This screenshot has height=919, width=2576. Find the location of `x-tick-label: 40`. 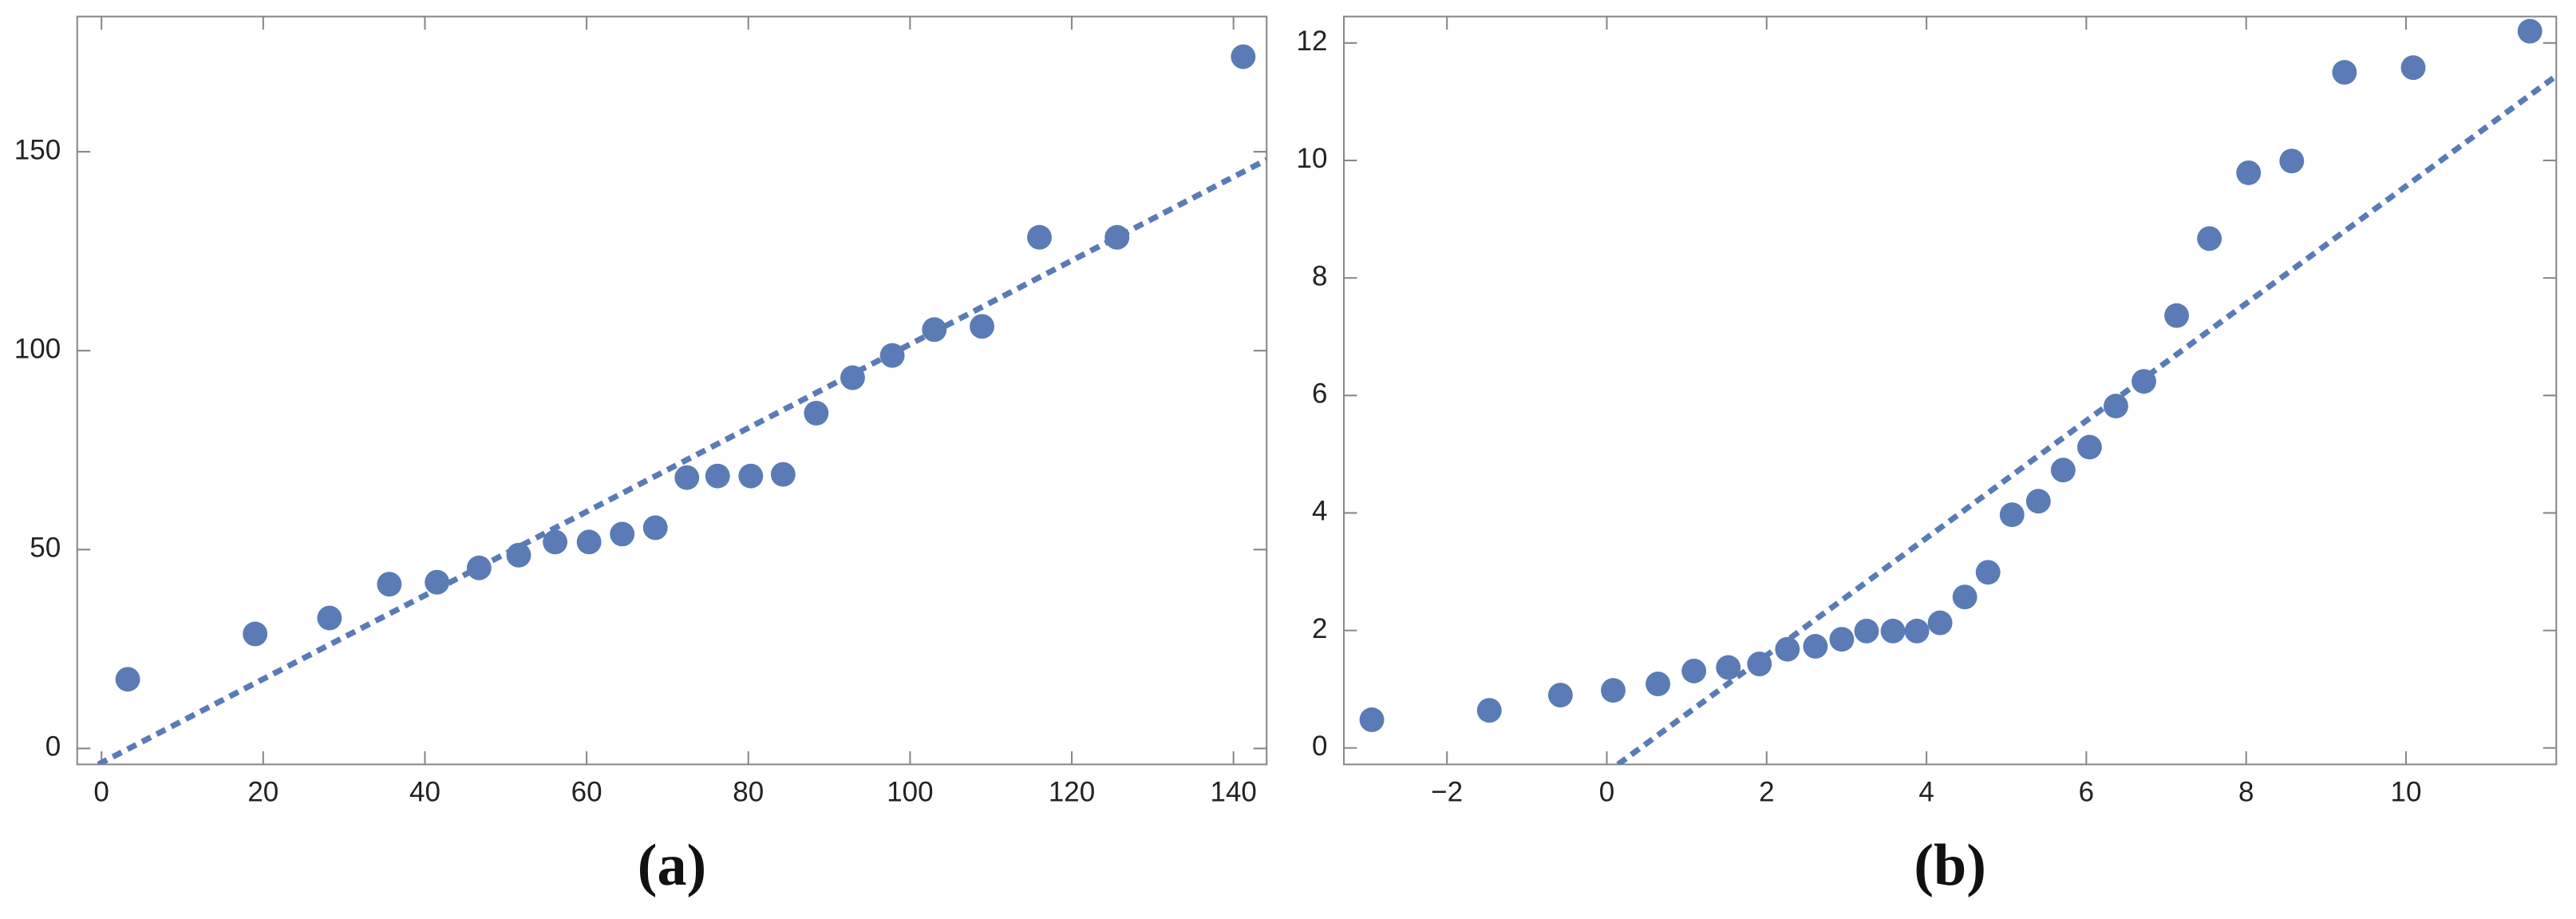

x-tick-label: 40 is located at coordinates (425, 792).